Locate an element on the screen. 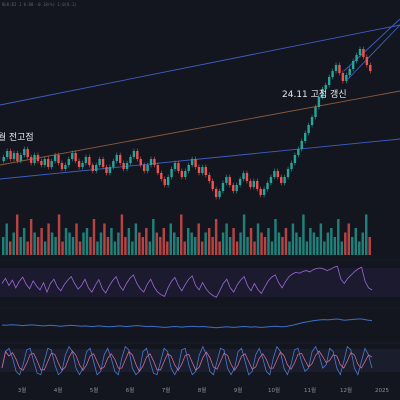 The width and height of the screenshot is (400, 400). macd-line is located at coordinates (187, 323).